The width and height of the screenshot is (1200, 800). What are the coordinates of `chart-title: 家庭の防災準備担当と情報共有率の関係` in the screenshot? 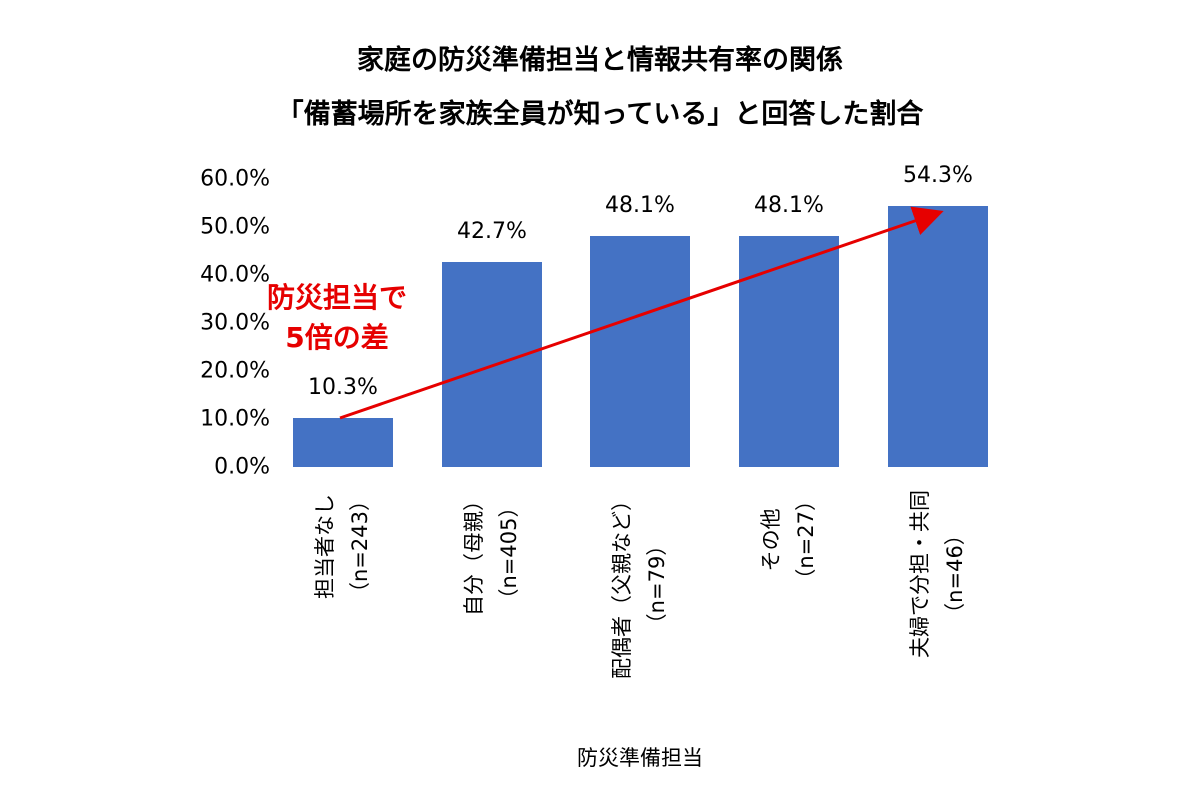 It's located at (600, 60).